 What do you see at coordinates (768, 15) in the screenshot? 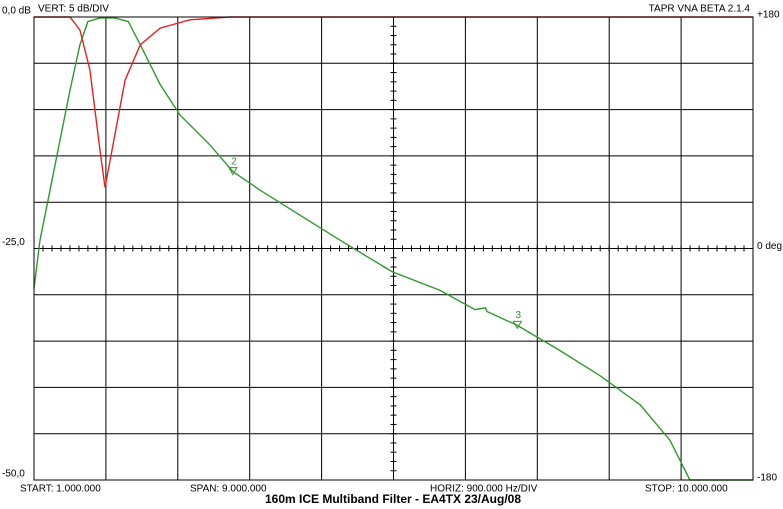
I see `y2-tick-label: +180` at bounding box center [768, 15].